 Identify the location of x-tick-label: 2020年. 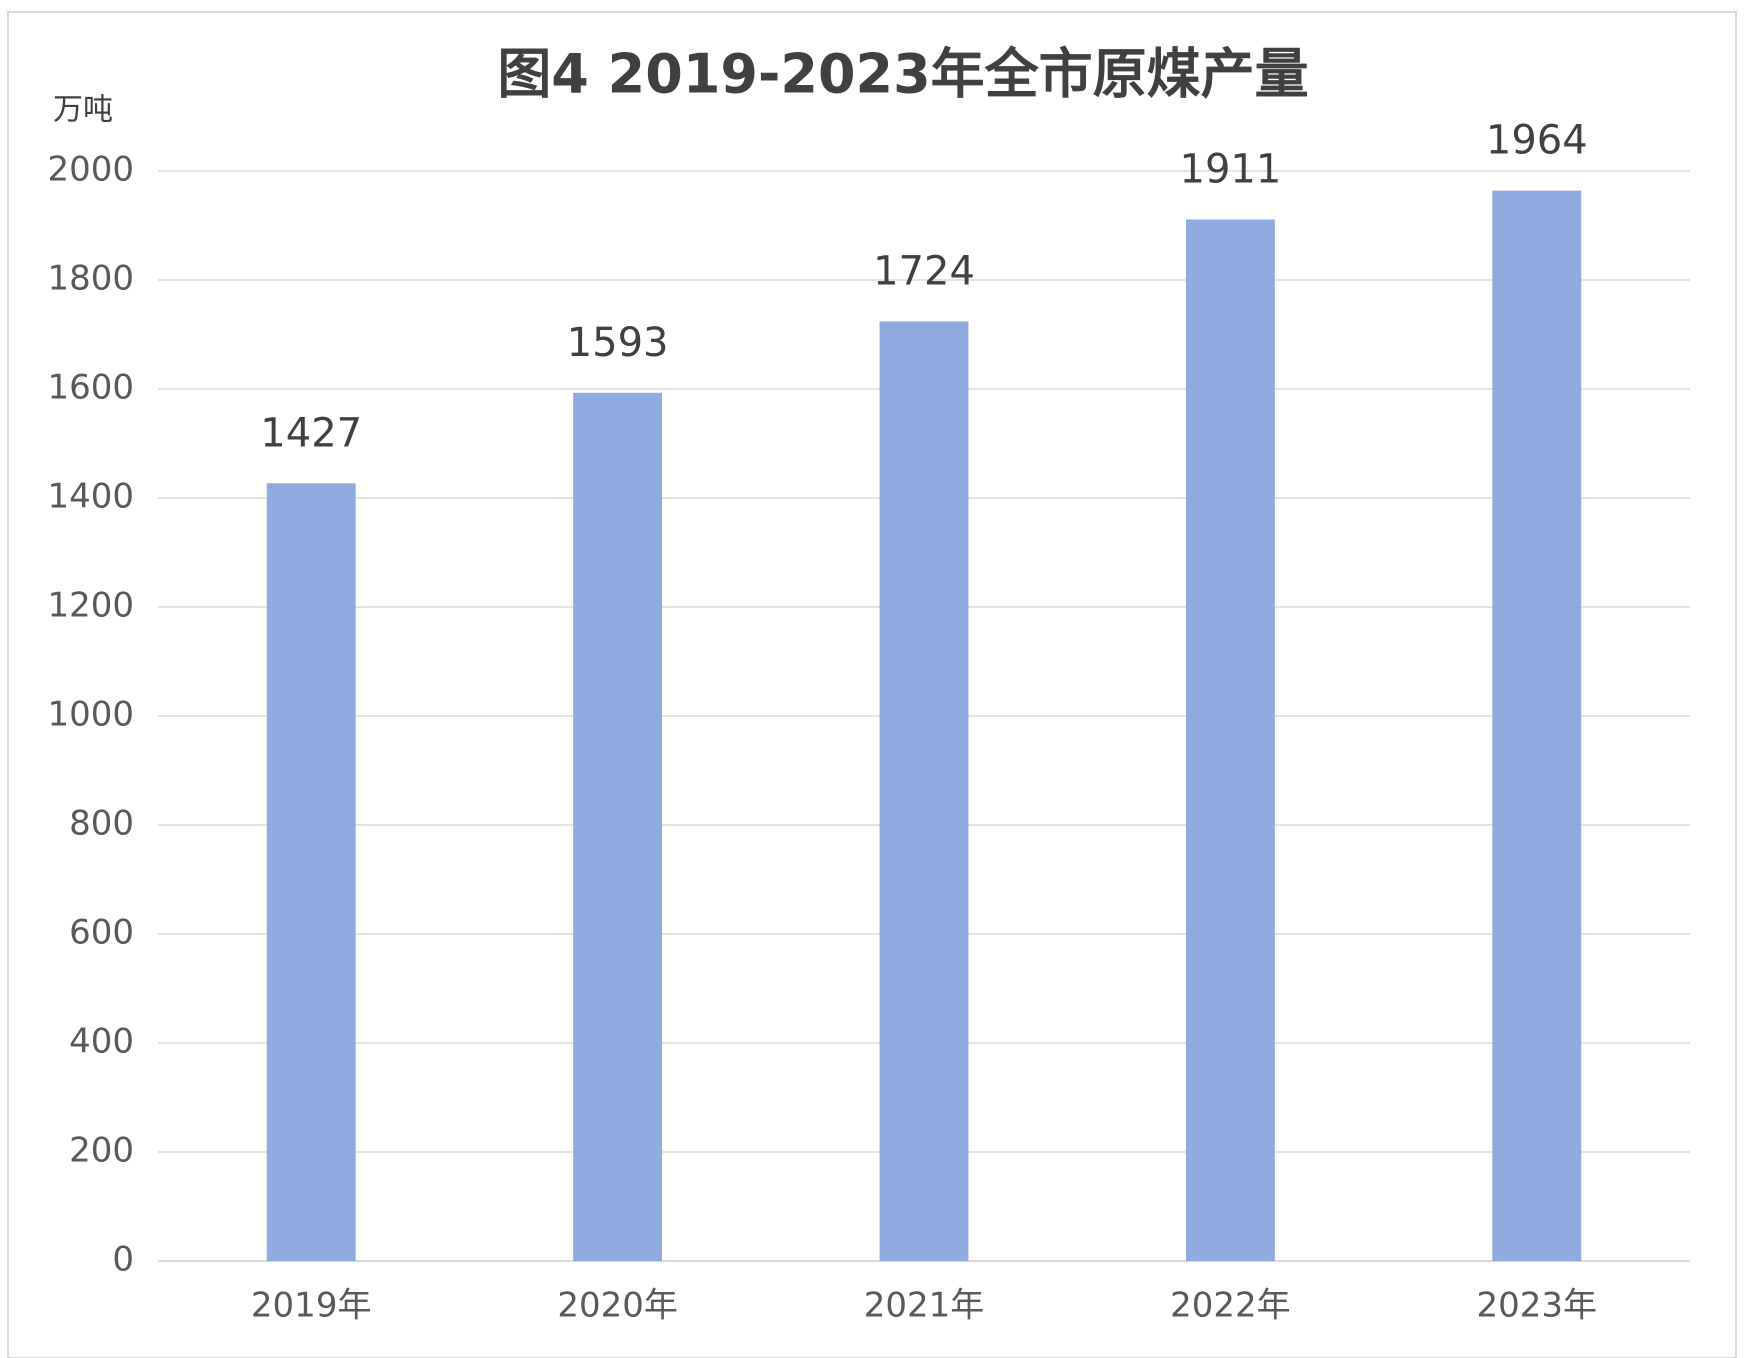
(617, 1306).